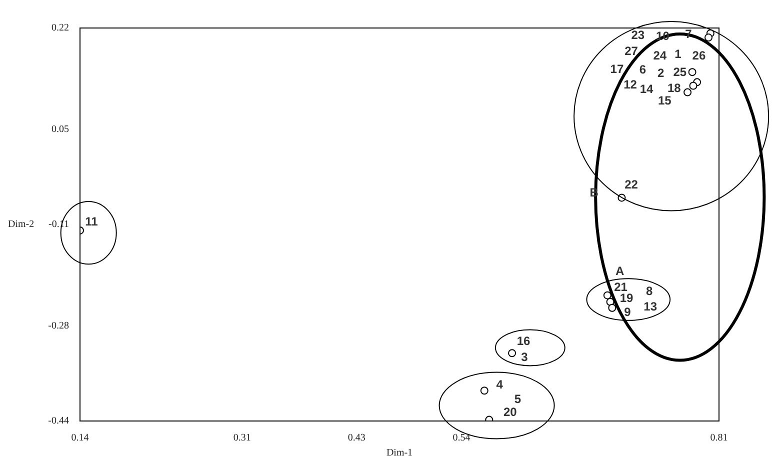 The height and width of the screenshot is (475, 777). What do you see at coordinates (719, 438) in the screenshot?
I see `x-tick-label: 0.81` at bounding box center [719, 438].